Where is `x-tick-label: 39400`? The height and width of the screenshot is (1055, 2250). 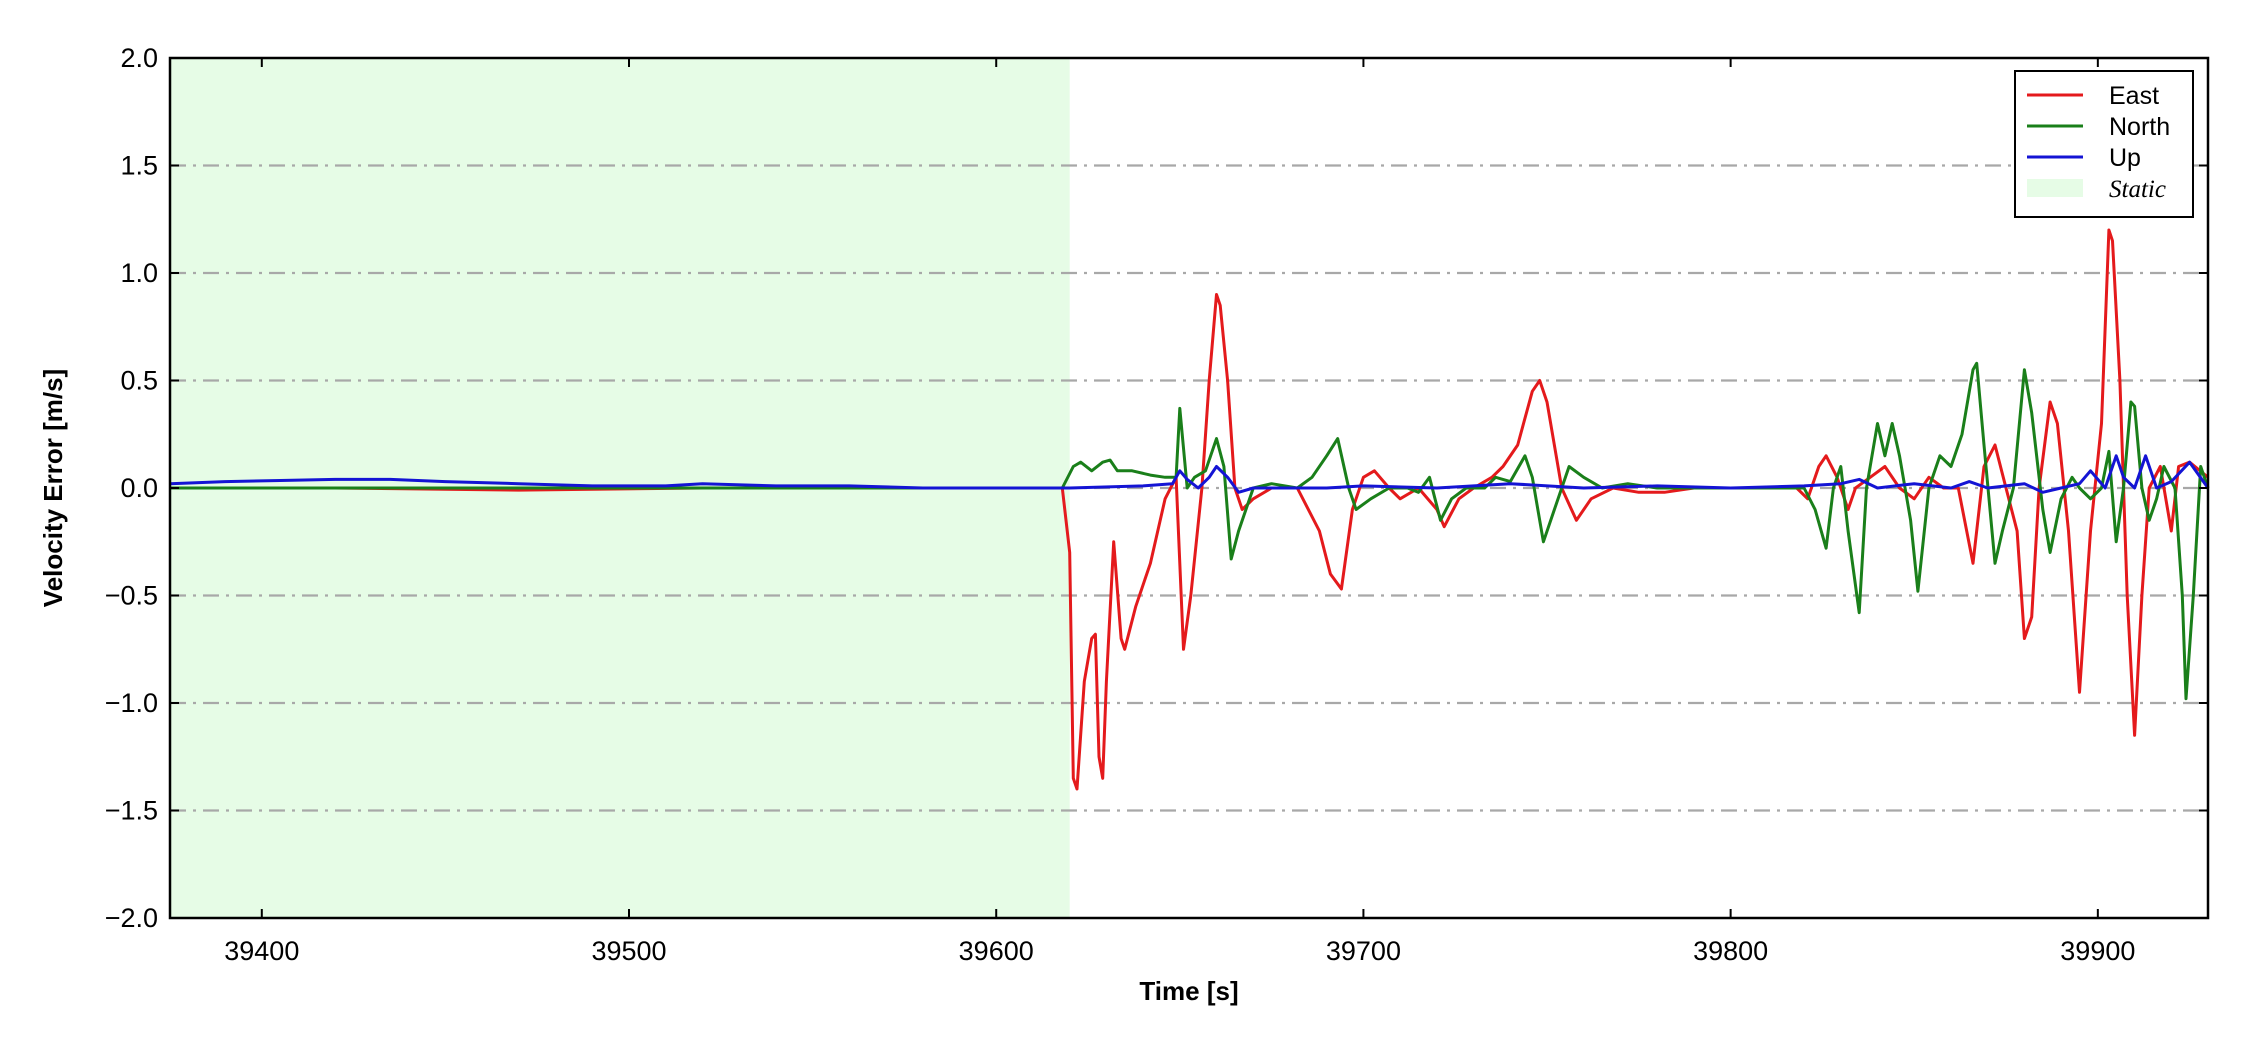 x-tick-label: 39400 is located at coordinates (261, 951).